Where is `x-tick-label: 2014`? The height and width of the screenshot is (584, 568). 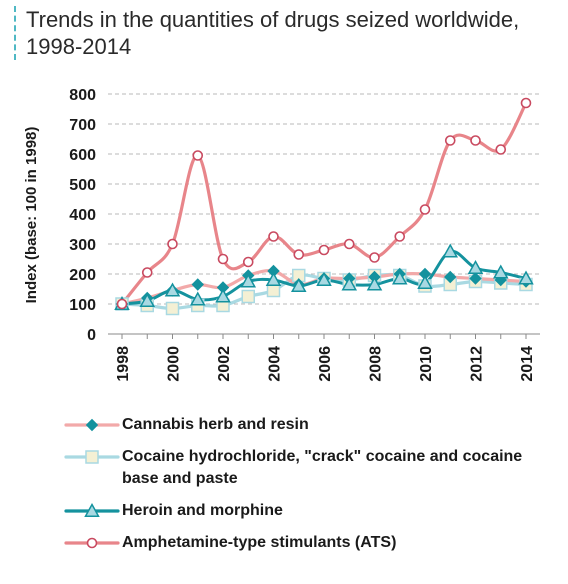 x-tick-label: 2014 is located at coordinates (527, 364).